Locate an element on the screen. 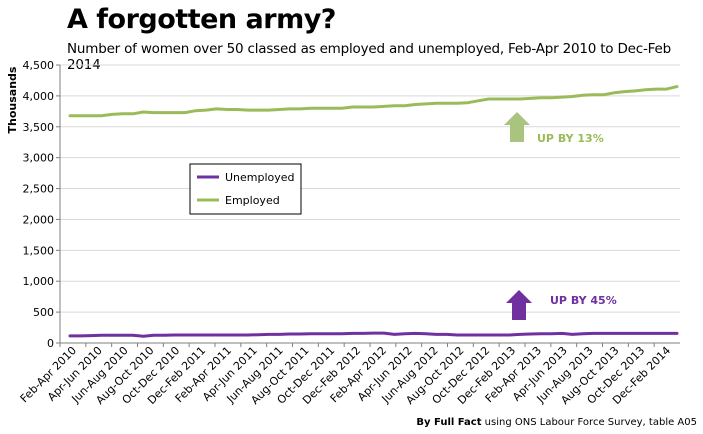 This screenshot has width=703, height=434. source-author: By Full Fact is located at coordinates (449, 422).